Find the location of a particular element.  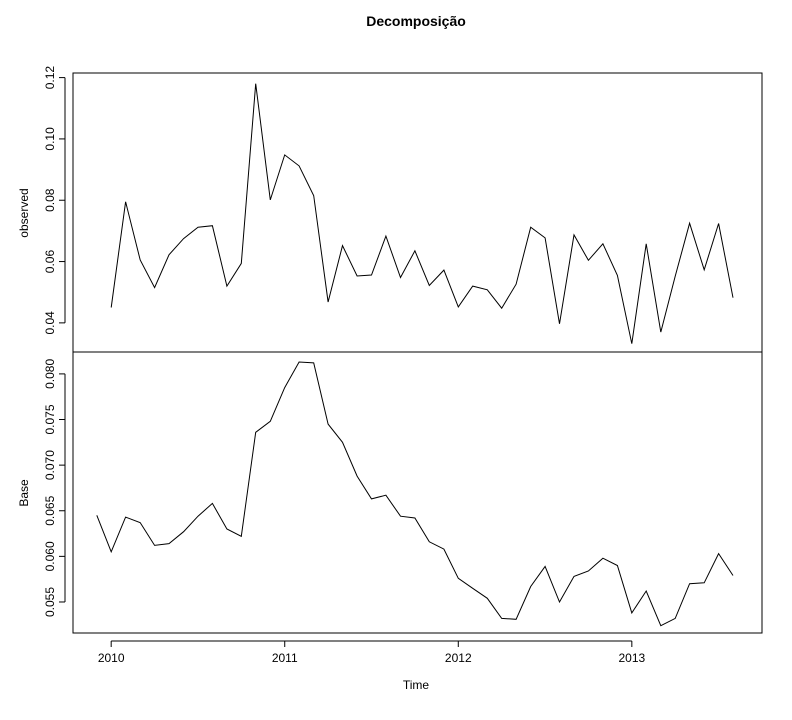

observed-y-tick-label: 0.06 is located at coordinates (50, 262).